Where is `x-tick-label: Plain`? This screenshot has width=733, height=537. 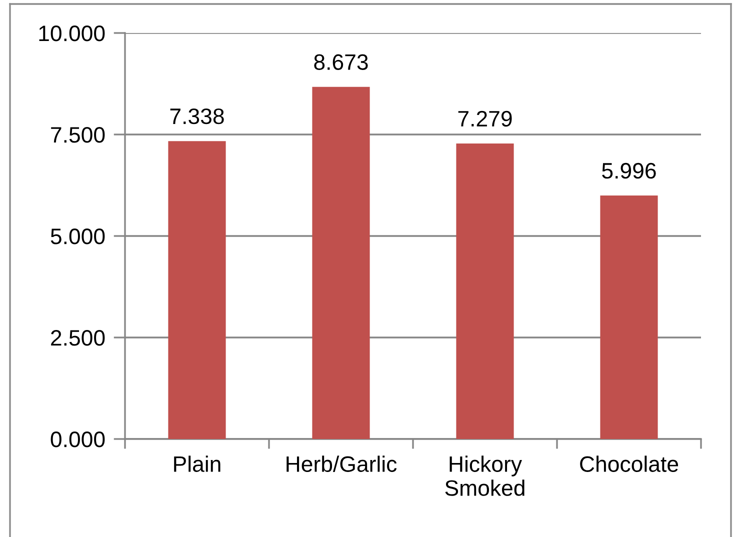 x-tick-label: Plain is located at coordinates (197, 464).